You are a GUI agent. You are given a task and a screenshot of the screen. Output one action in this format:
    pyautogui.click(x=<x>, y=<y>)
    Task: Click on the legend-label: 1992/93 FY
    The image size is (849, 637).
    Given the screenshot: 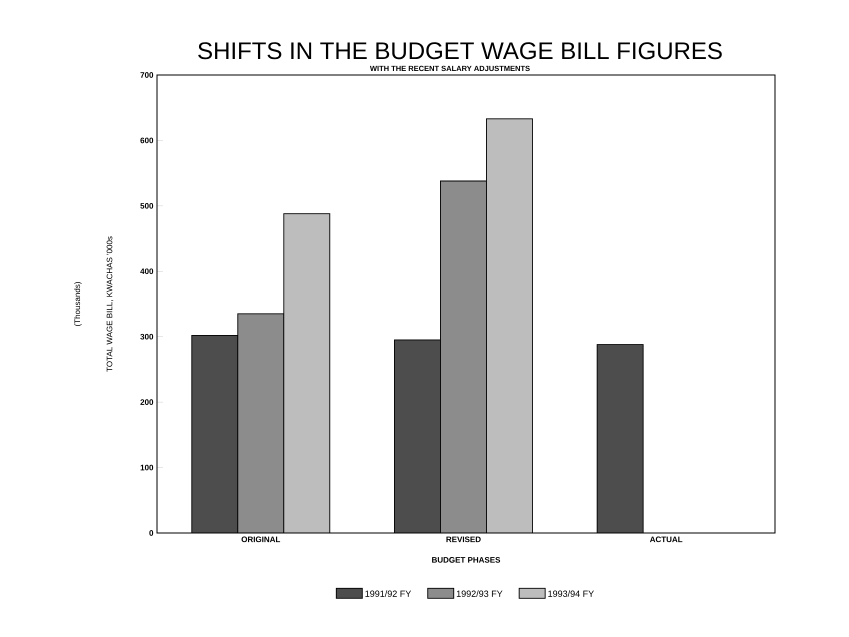 What is the action you would take?
    pyautogui.click(x=479, y=593)
    